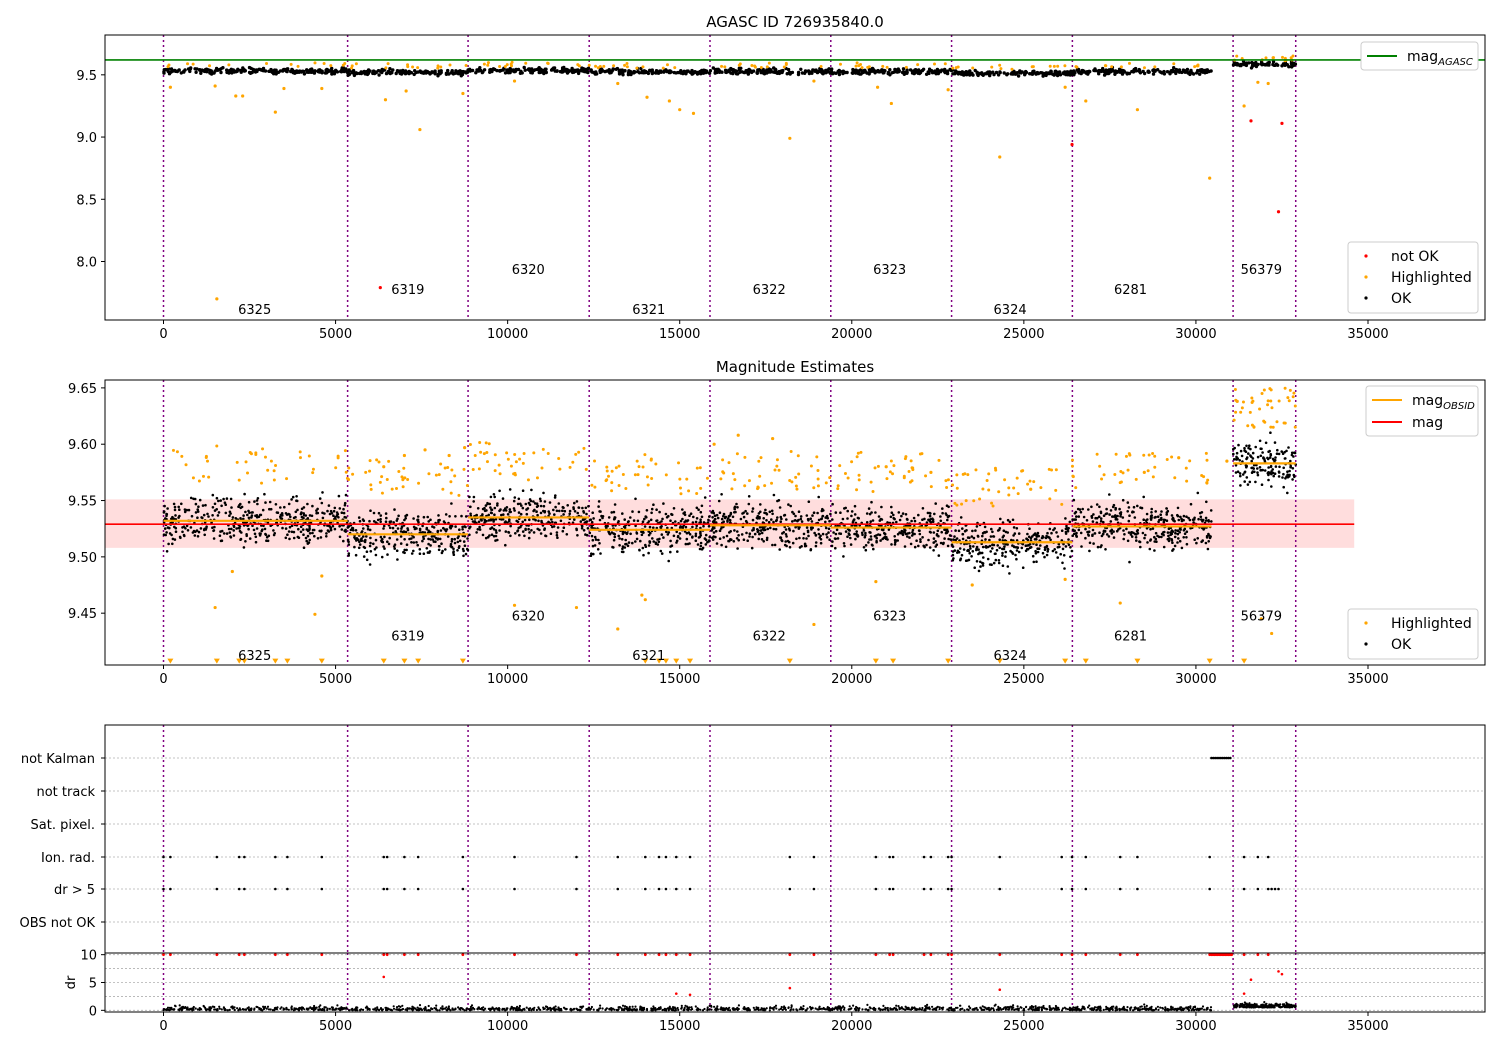 The height and width of the screenshot is (1050, 1500). Describe the element at coordinates (1419, 56) in the screenshot. I see `top-upper-legend-box` at that location.